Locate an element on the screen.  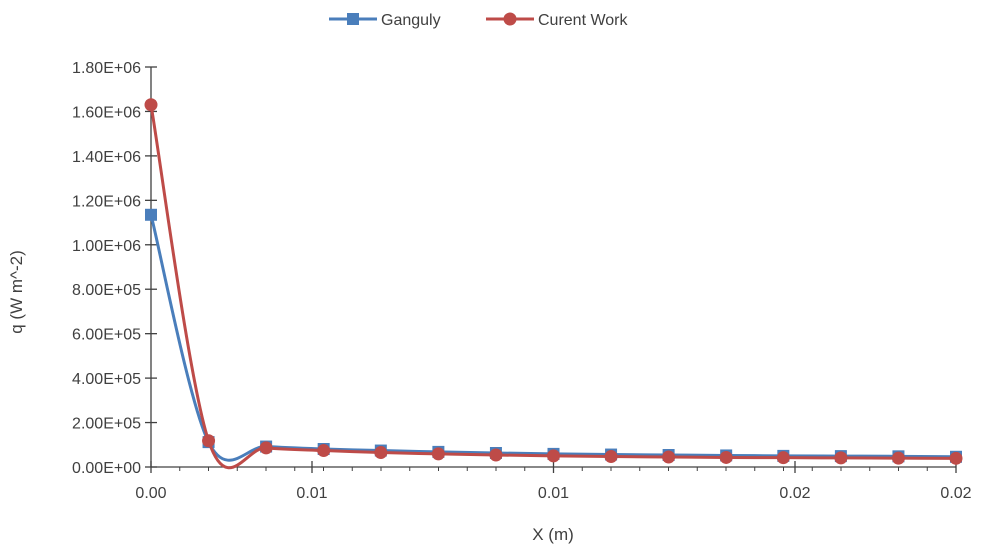
x-tick-label: 0.00 is located at coordinates (150, 493).